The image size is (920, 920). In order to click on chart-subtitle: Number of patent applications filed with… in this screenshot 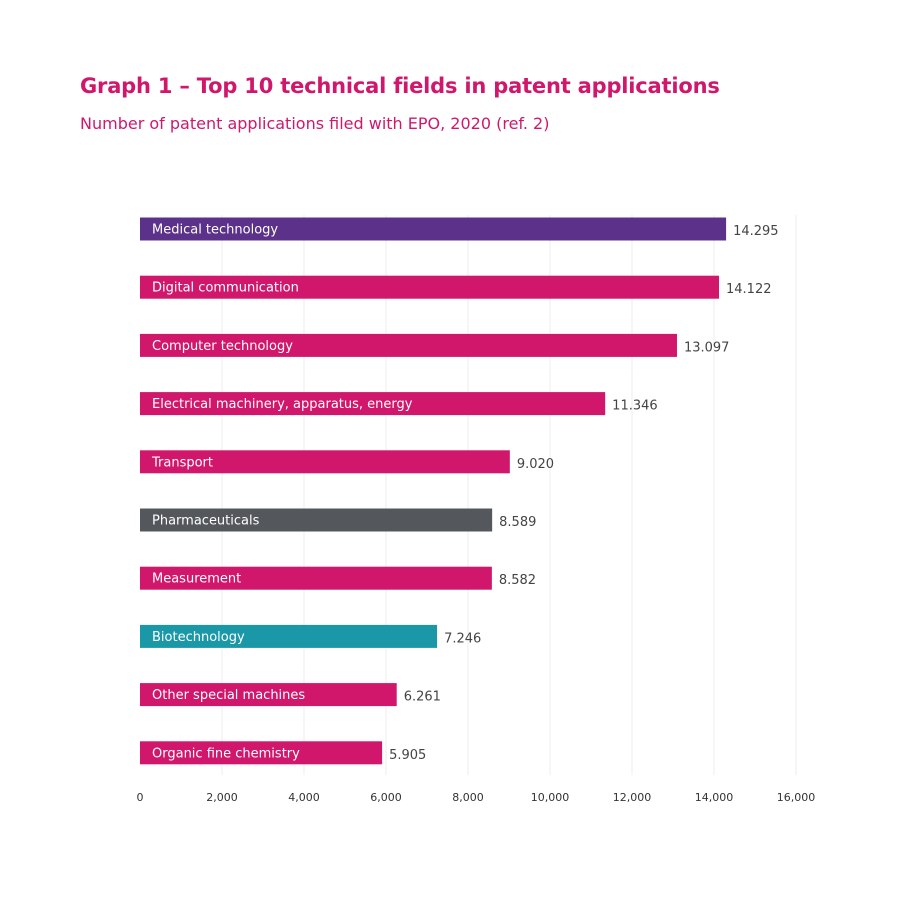, I will do `click(315, 123)`.